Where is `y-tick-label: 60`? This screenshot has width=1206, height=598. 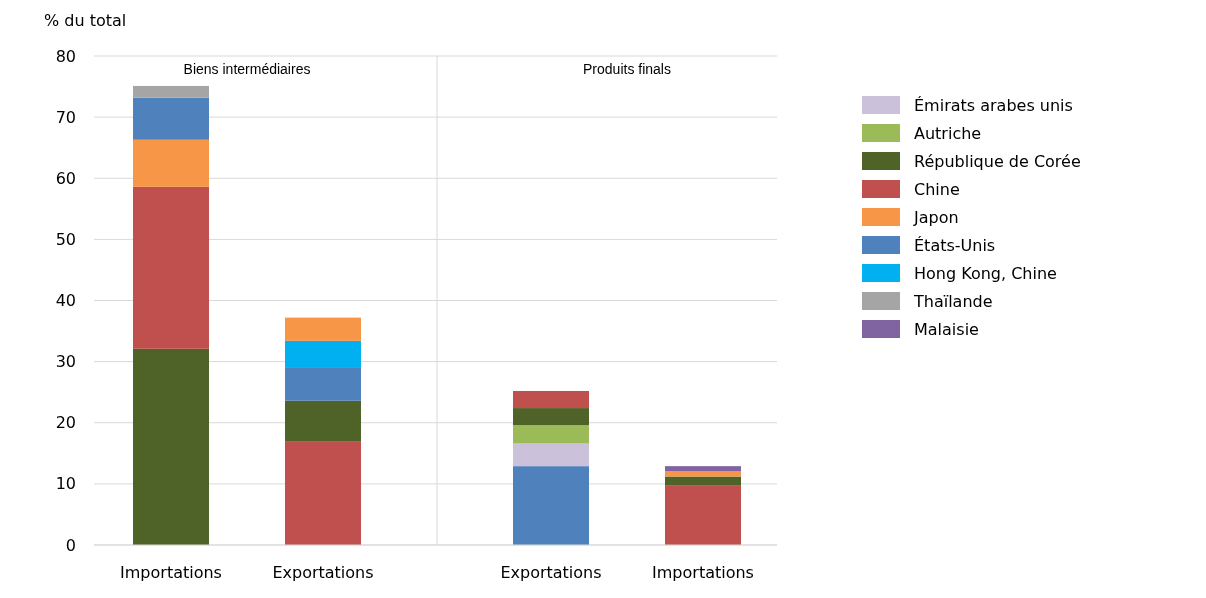 y-tick-label: 60 is located at coordinates (65, 178).